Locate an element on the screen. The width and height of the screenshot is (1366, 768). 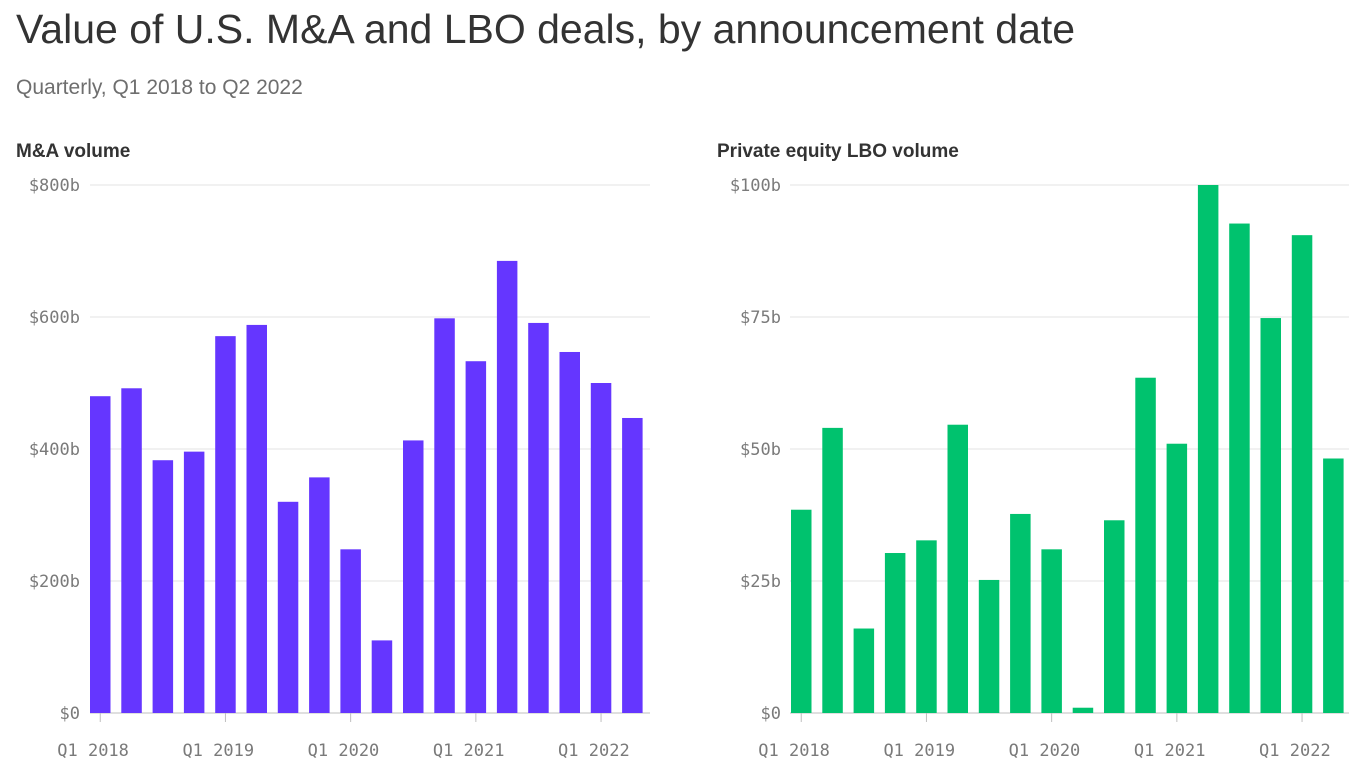
ma-y-tick-label: $200b is located at coordinates (54, 582).